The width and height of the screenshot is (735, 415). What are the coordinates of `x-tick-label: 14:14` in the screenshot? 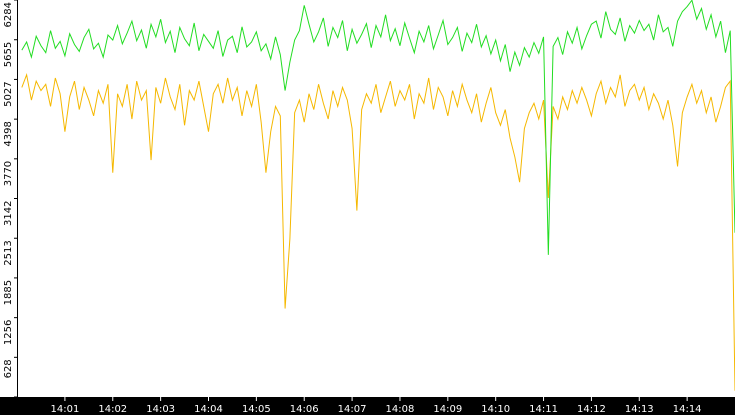 It's located at (687, 409).